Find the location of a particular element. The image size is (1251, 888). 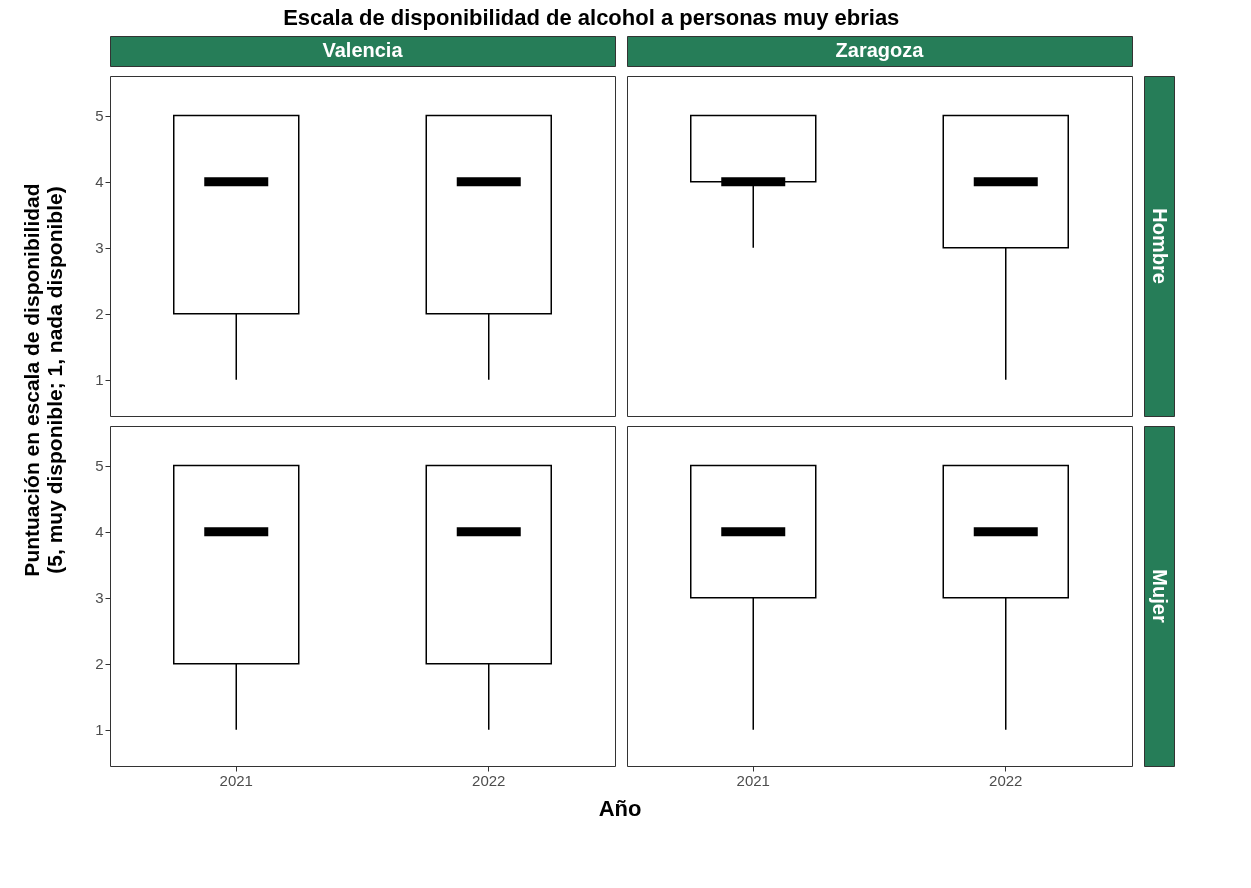

x-axis-title: Año is located at coordinates (620, 808).